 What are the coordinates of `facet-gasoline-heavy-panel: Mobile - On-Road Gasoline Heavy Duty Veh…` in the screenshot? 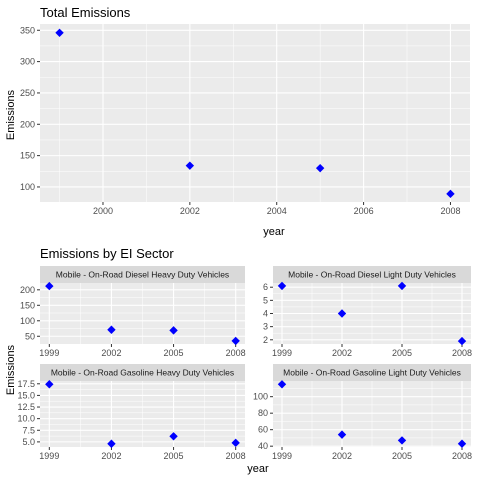 It's located at (131, 412).